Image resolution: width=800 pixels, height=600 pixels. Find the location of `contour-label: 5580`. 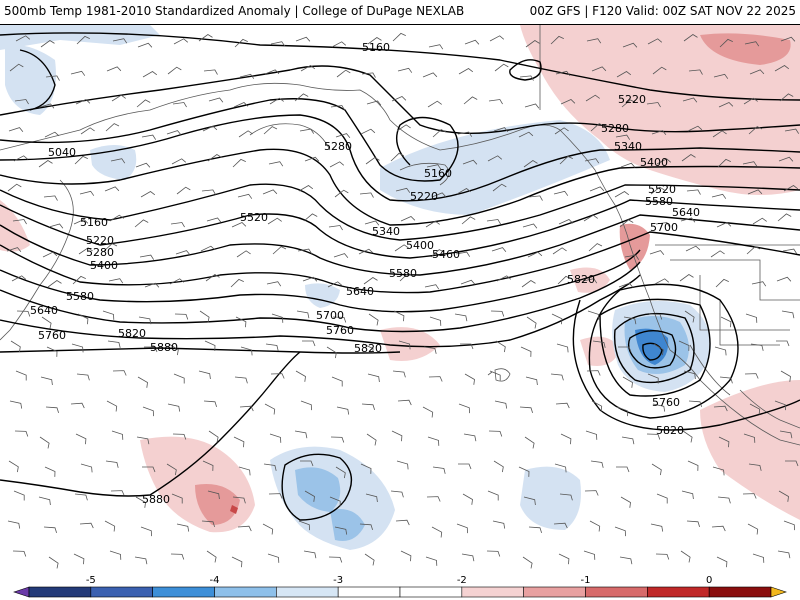

contour-label: 5580 is located at coordinates (403, 273).